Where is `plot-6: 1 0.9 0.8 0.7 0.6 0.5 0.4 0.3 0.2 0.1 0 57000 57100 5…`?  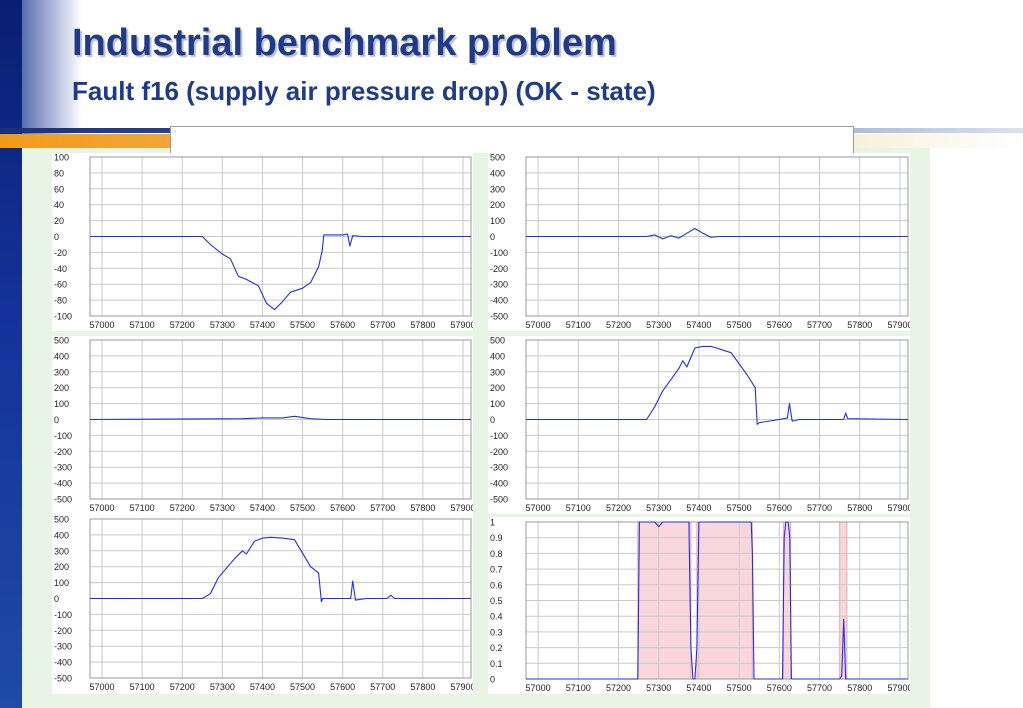
plot-6: 1 0.9 0.8 0.7 0.6 0.5 0.4 0.3 0.2 0.1 0 57000 57100 5… is located at coordinates (699, 605).